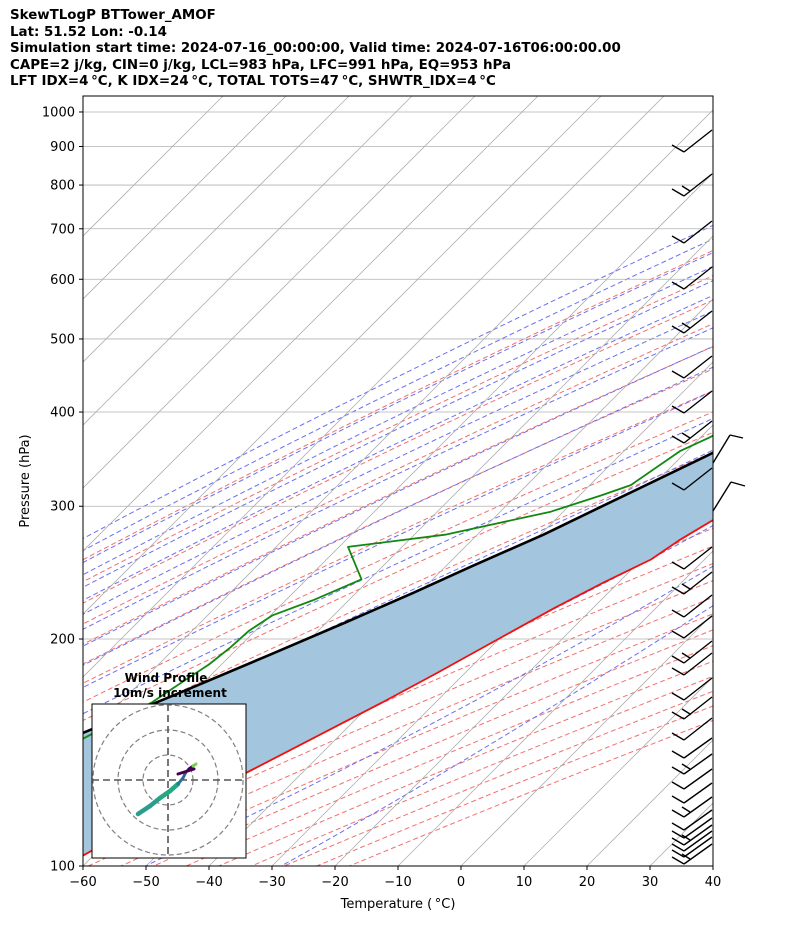  I want to click on x-tick-label: −30, so click(271, 882).